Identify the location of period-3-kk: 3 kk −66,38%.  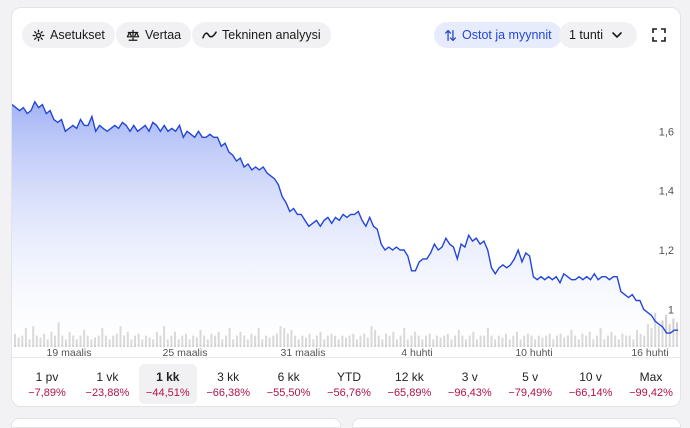
(228, 384).